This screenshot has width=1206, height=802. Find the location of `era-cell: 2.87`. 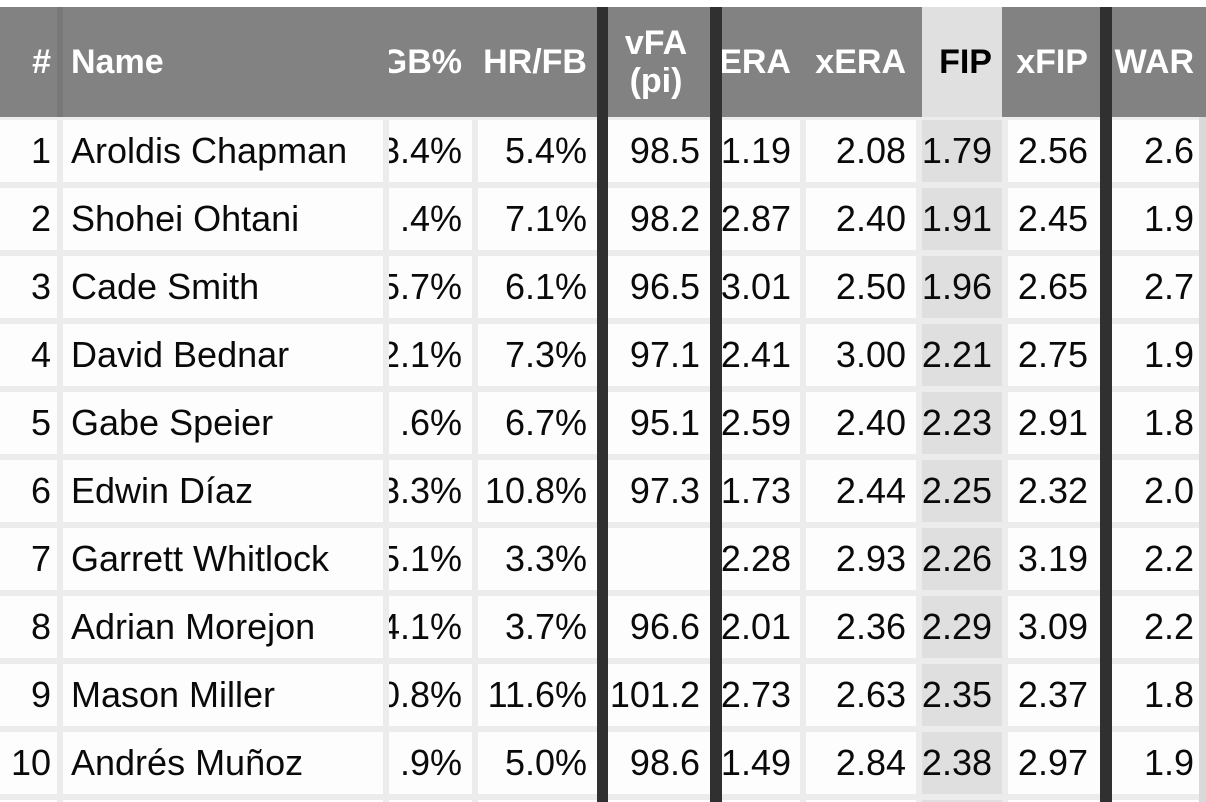

era-cell: 2.87 is located at coordinates (760, 219).